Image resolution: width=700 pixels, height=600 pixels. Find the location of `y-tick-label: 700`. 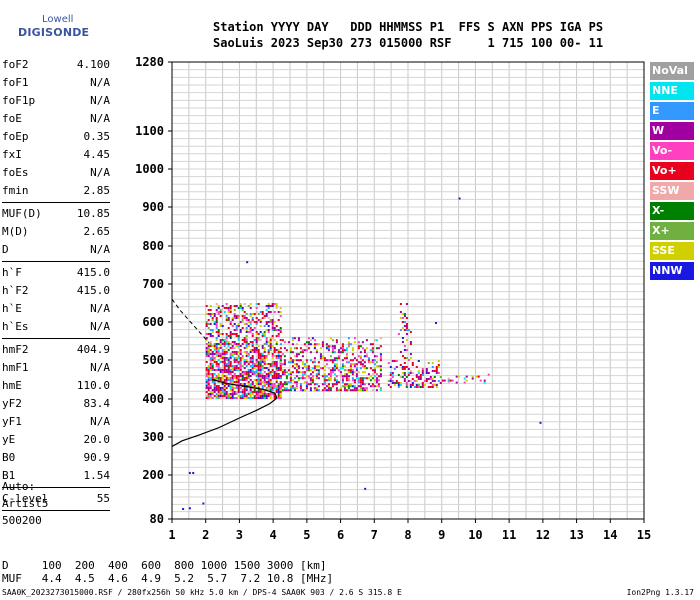

y-tick-label: 700 is located at coordinates (153, 284).